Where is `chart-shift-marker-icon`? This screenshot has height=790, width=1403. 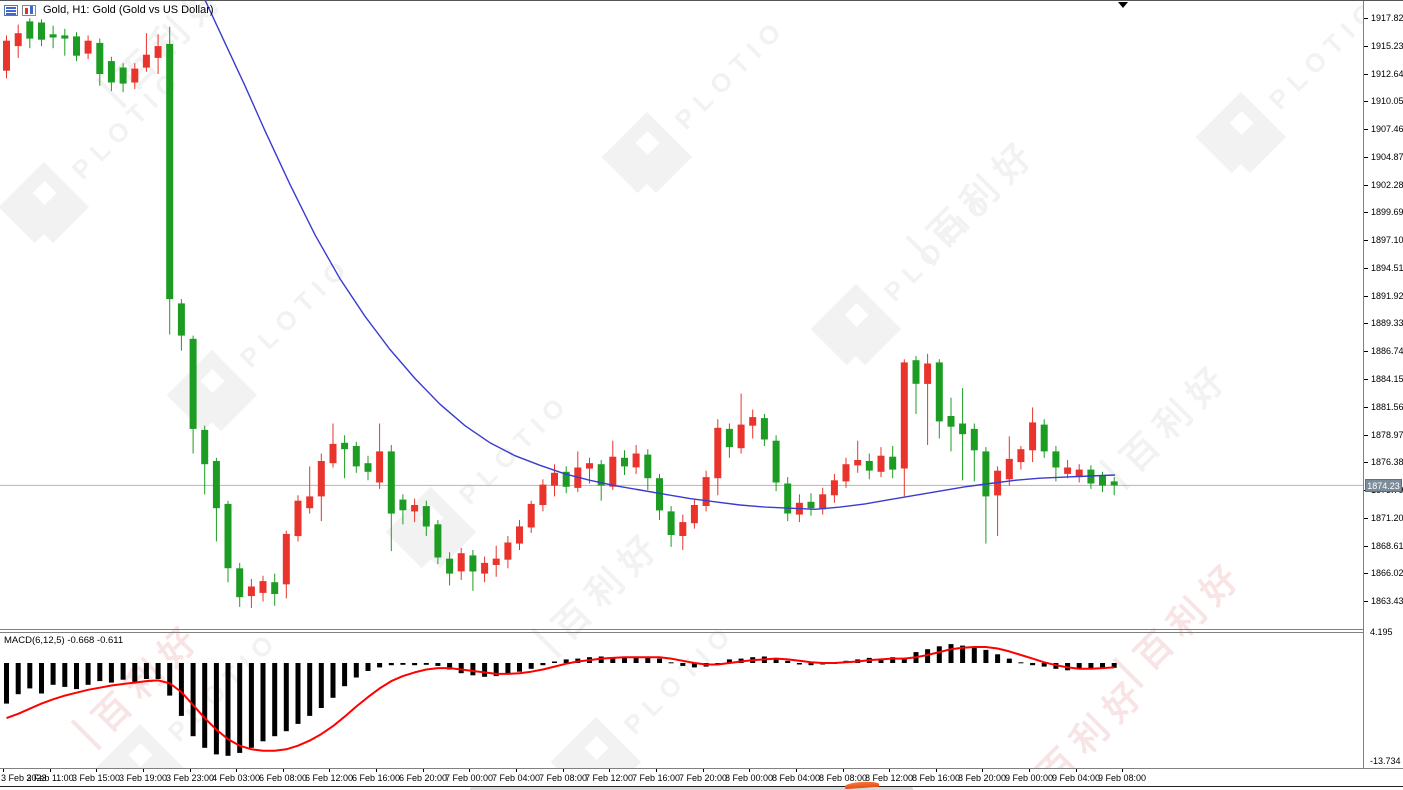 chart-shift-marker-icon is located at coordinates (1123, 5).